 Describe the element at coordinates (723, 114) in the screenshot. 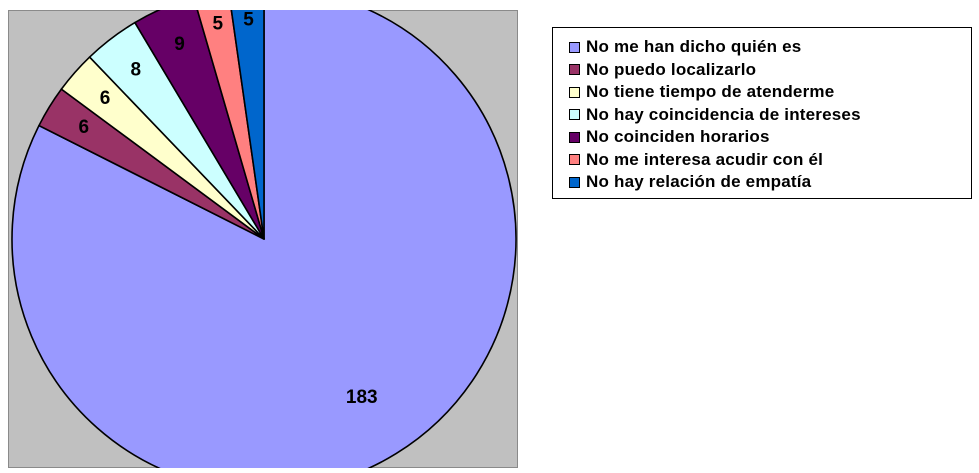

I see `legend-label: No hay coincidencia de intereses` at that location.